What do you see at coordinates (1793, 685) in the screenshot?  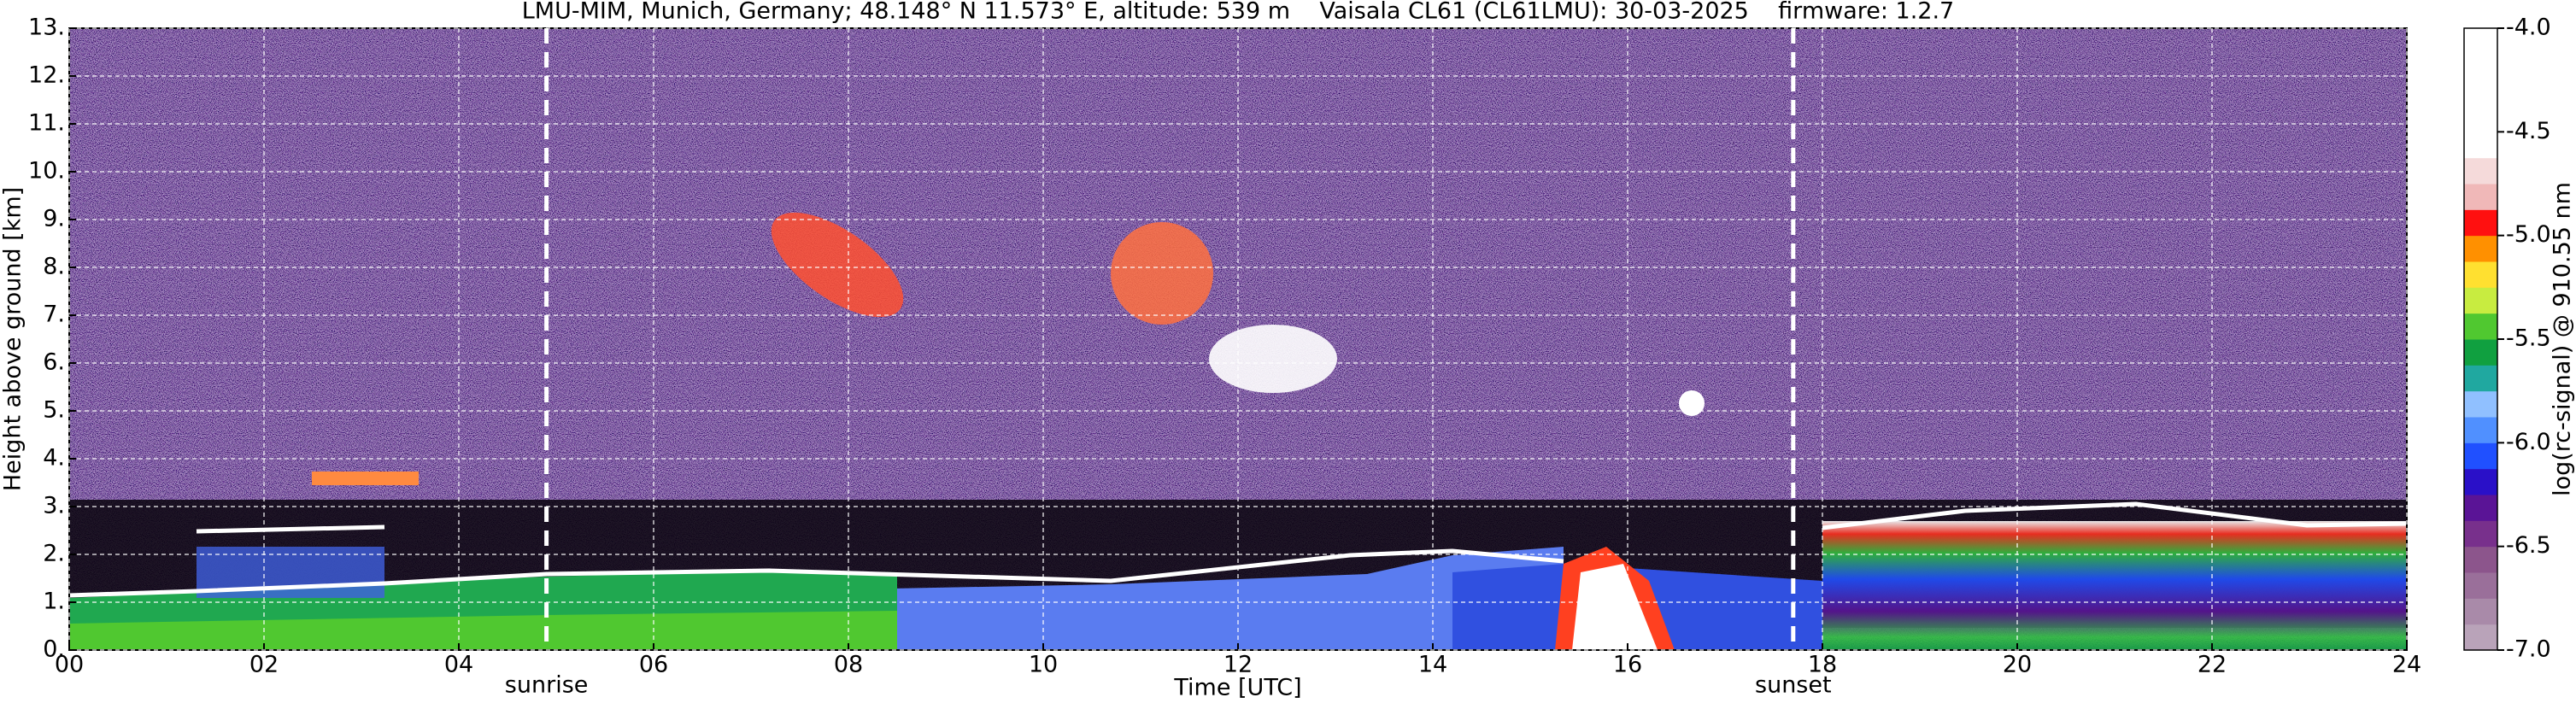 I see `annotation-label: sunset` at bounding box center [1793, 685].